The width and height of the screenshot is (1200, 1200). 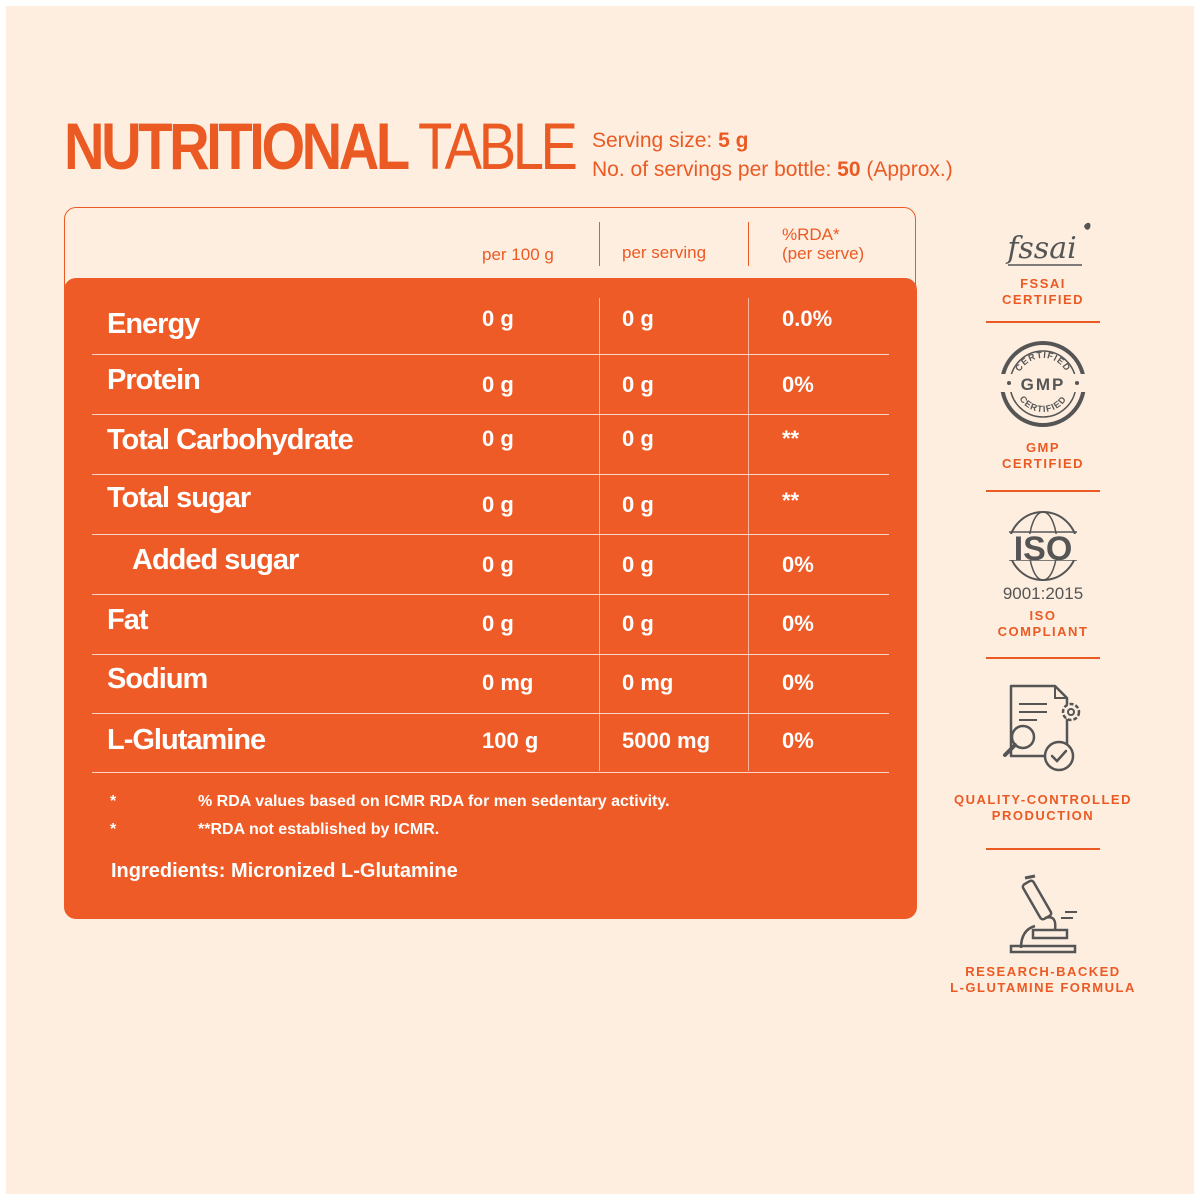 I want to click on table-row: Total Carbohydrate 0 g 0 g **, so click(x=490, y=444).